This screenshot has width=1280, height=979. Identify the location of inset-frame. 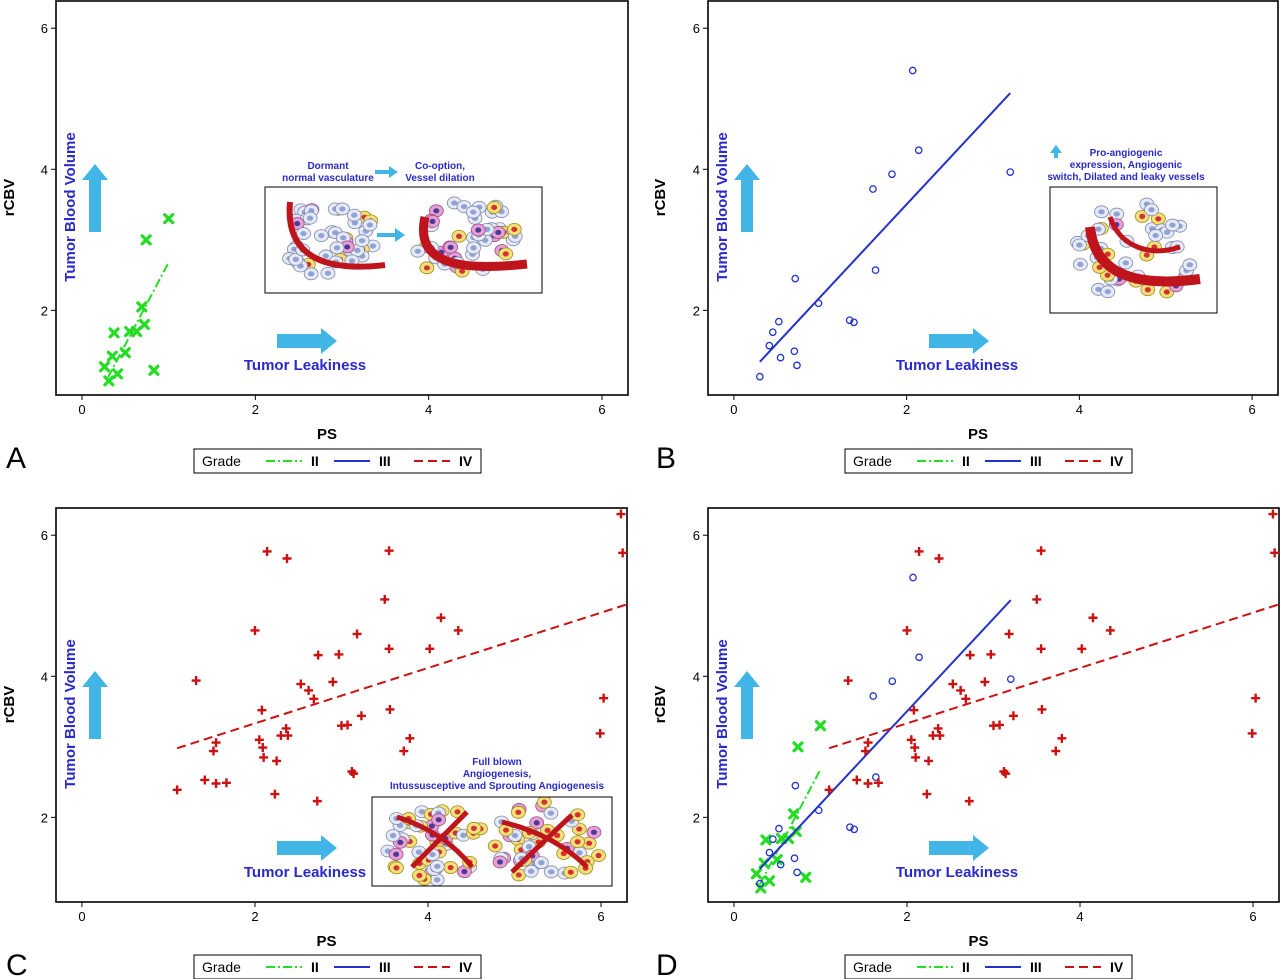
(492, 841).